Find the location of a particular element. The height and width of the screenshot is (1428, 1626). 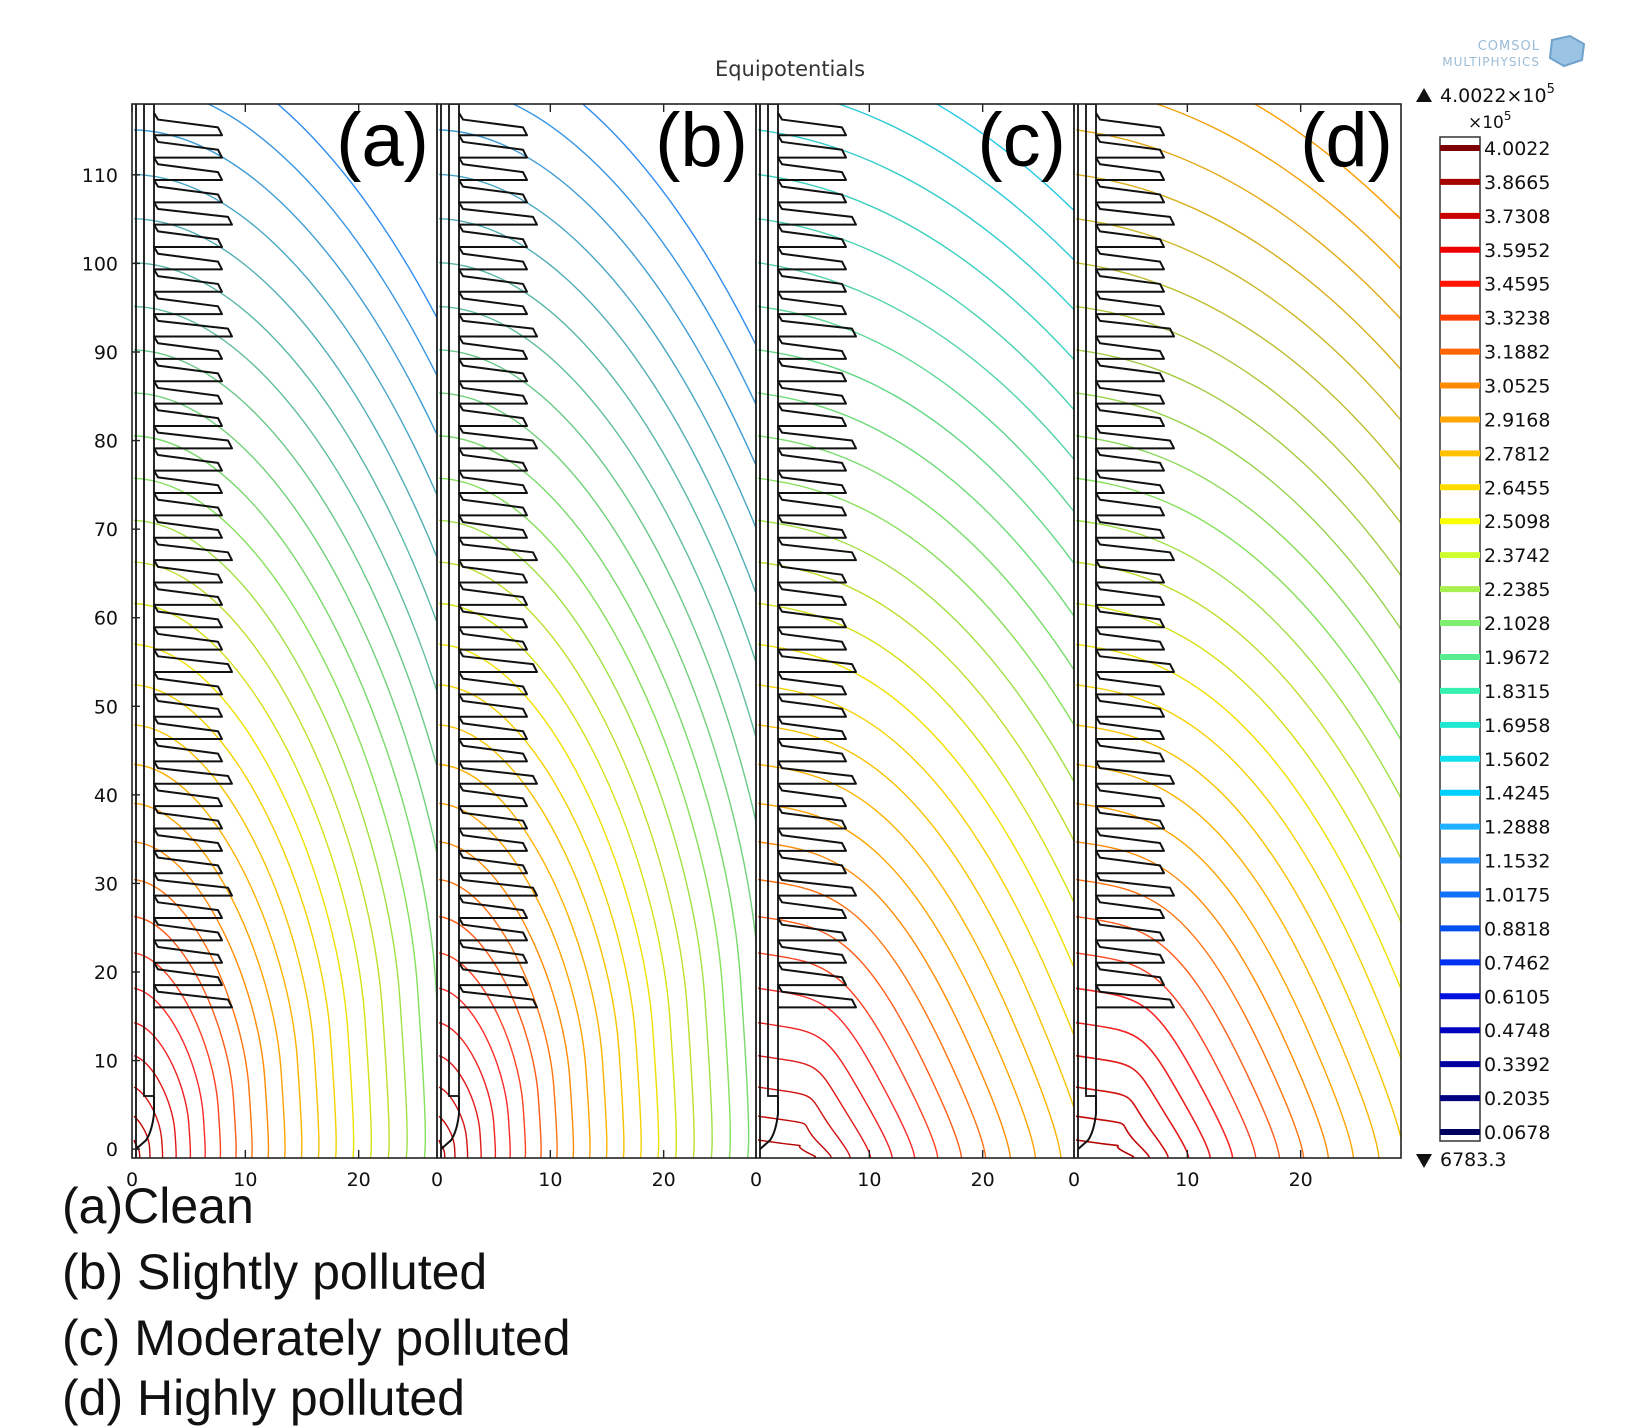

colorbar-level-label: 0.4748 is located at coordinates (1517, 1031).